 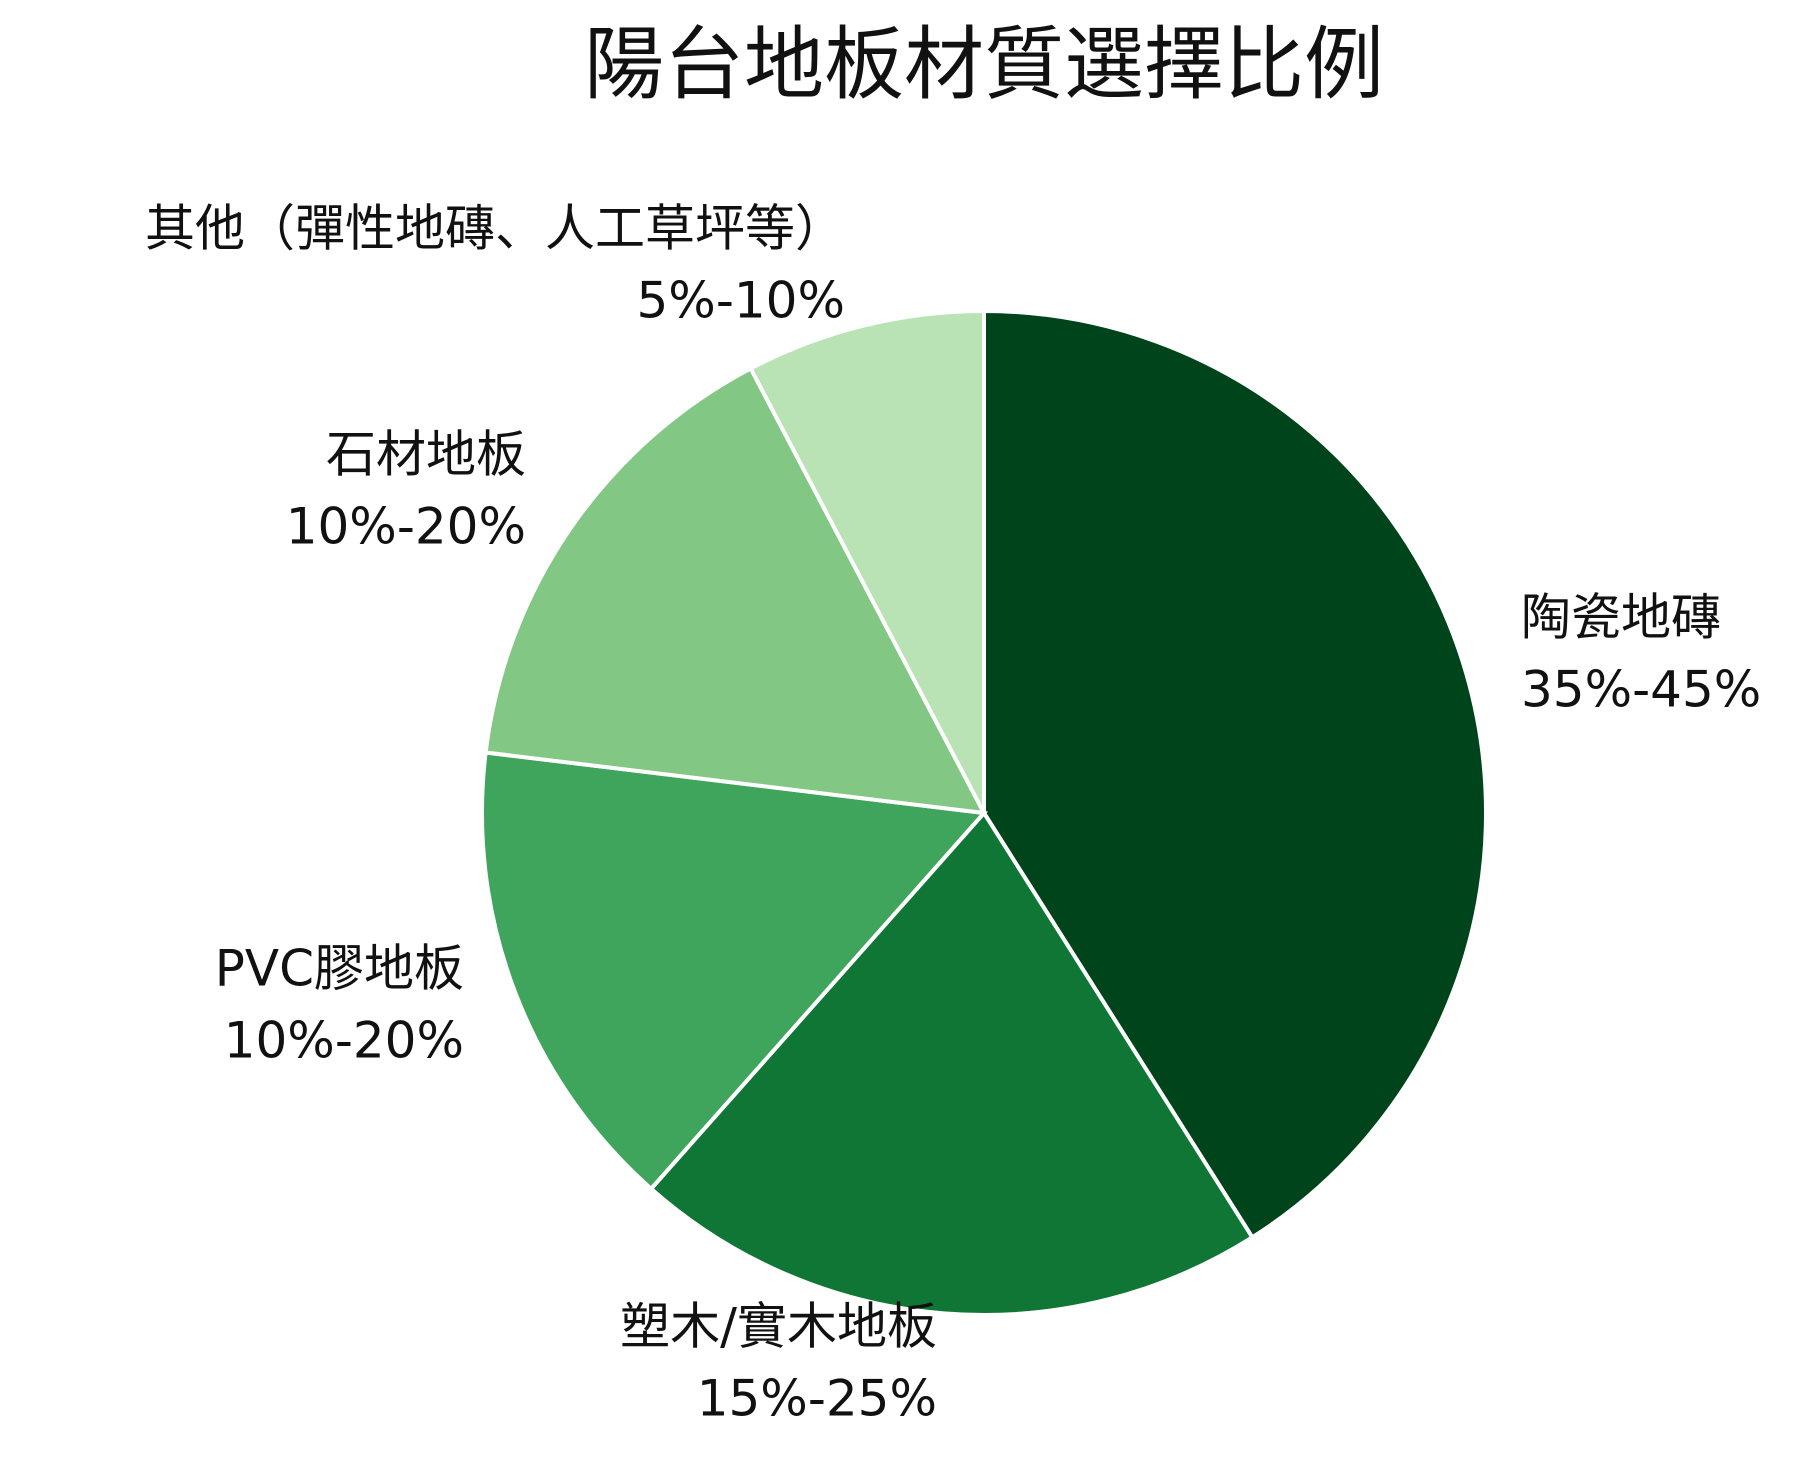 What do you see at coordinates (778, 1327) in the screenshot?
I see `slice-label: 塑木/實木地板` at bounding box center [778, 1327].